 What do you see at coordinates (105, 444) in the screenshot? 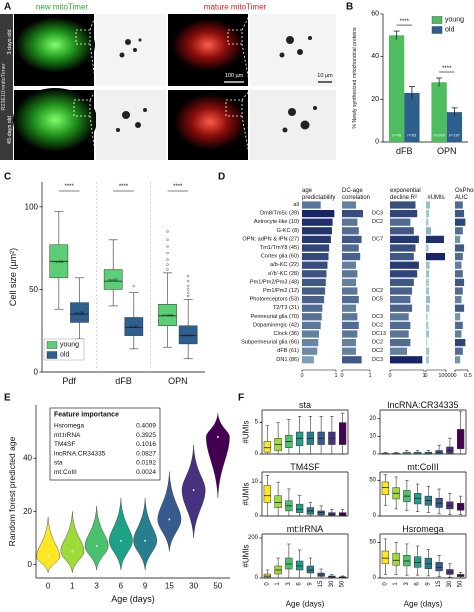
I see `table-frame` at bounding box center [105, 444].